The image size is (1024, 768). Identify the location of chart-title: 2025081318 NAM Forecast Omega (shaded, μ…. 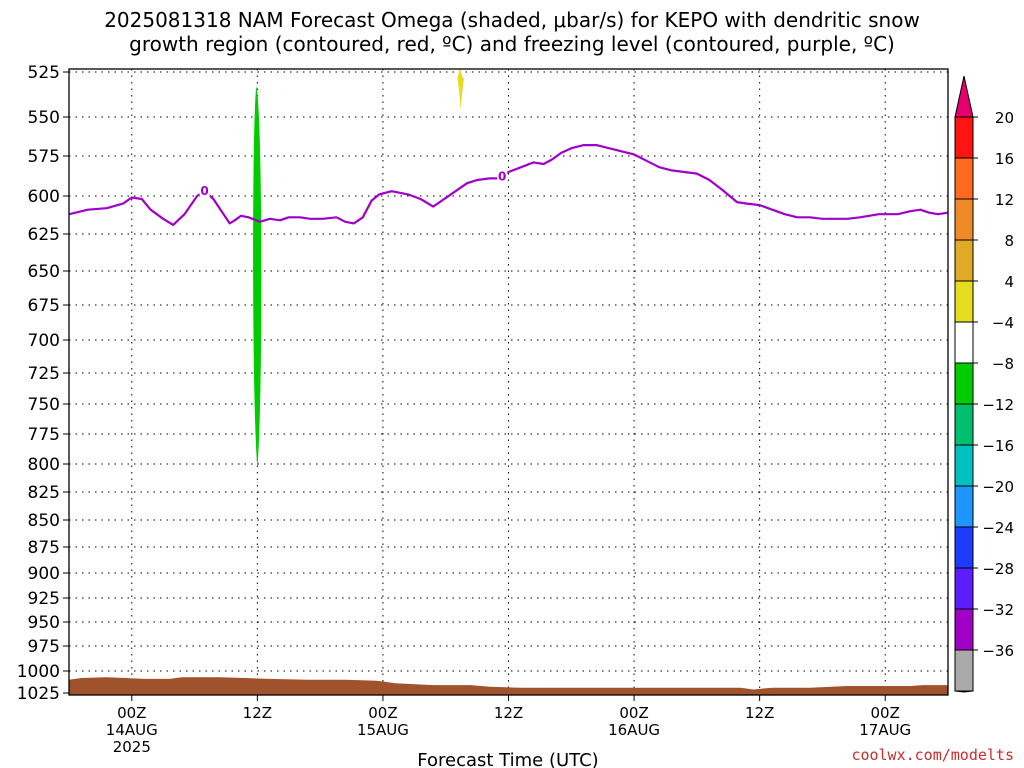
(512, 32).